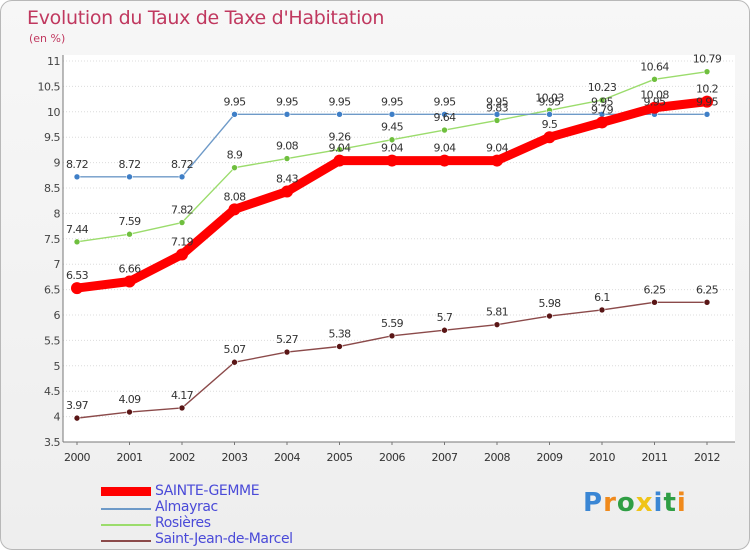 This screenshot has height=550, width=750. What do you see at coordinates (57, 213) in the screenshot?
I see `y-tick-label: 8` at bounding box center [57, 213].